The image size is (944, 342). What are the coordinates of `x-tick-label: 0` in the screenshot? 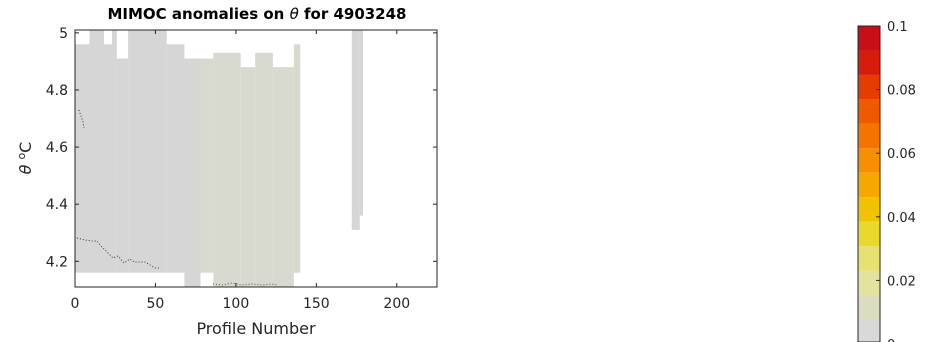 It's located at (75, 304).